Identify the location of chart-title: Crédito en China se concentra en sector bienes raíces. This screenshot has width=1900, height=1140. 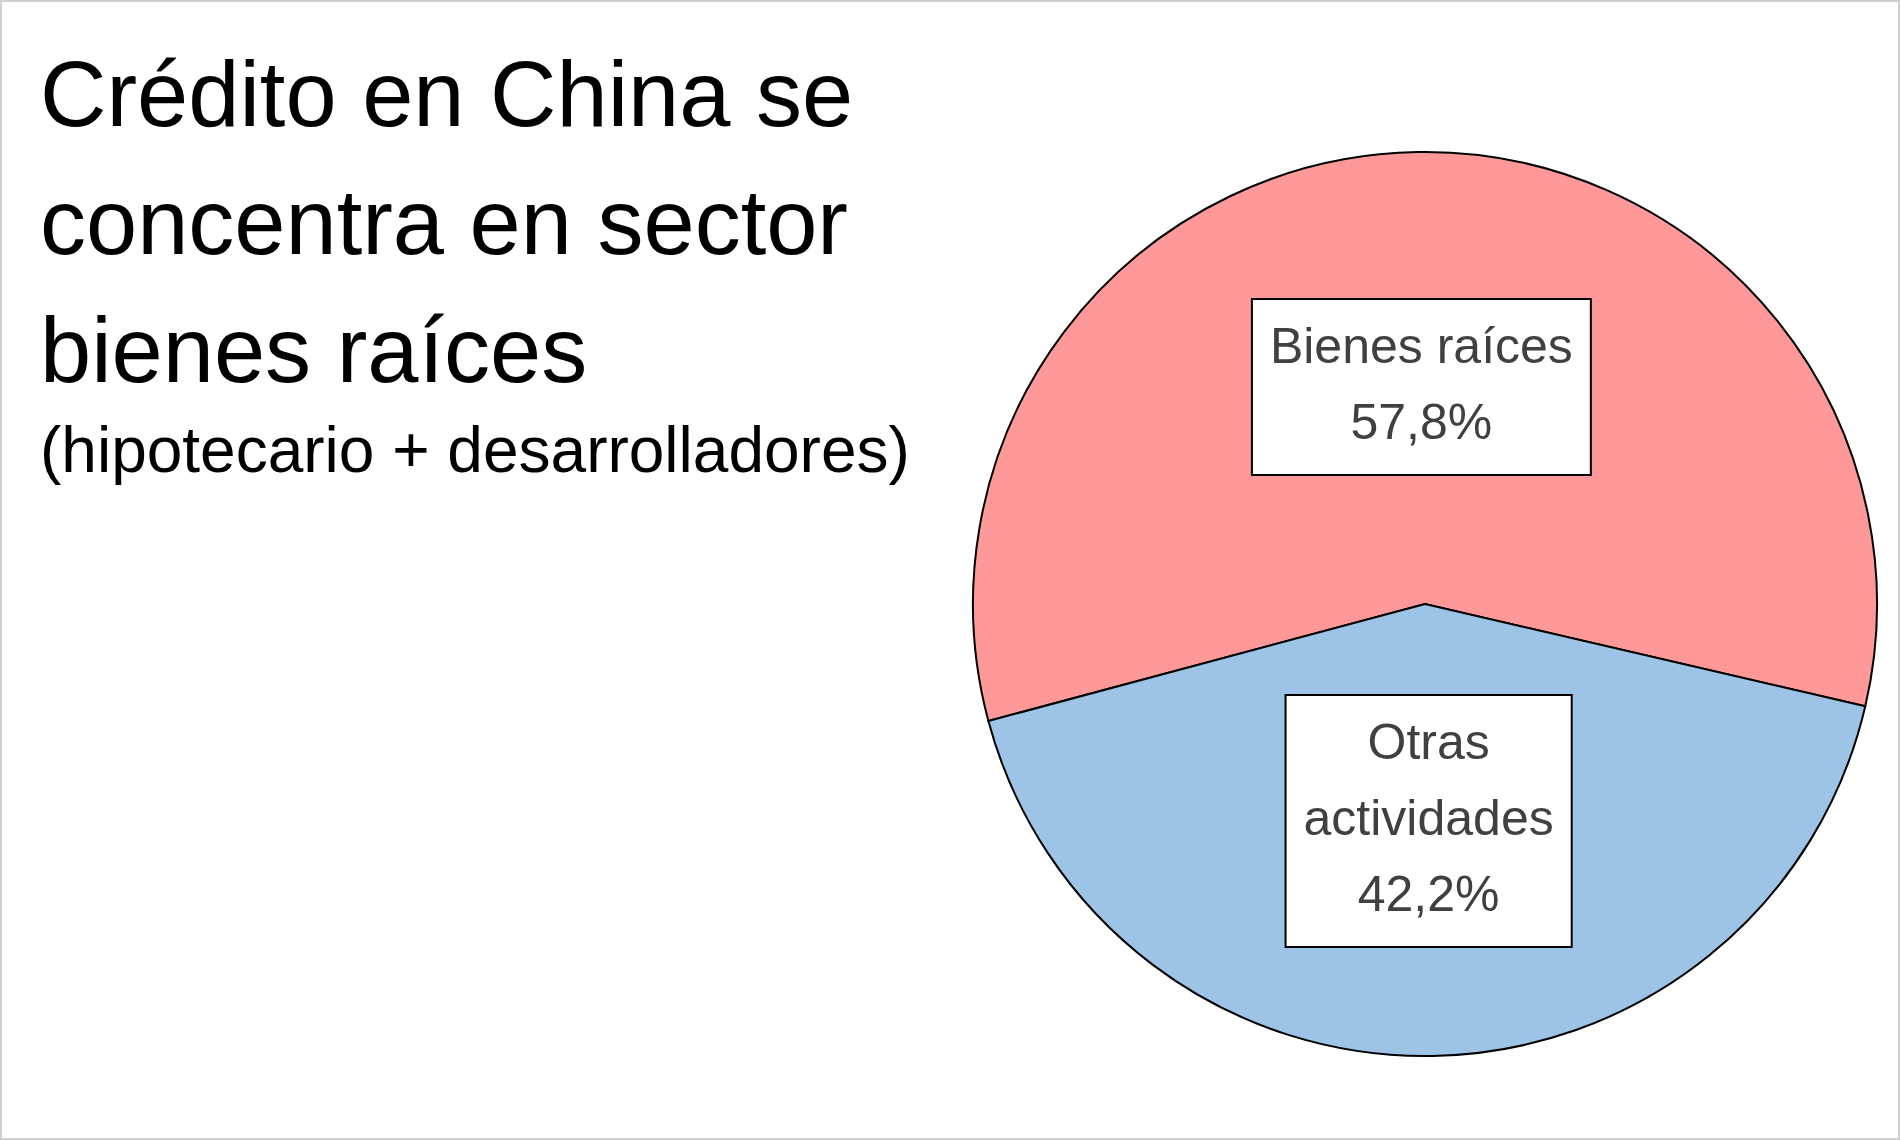
(447, 222).